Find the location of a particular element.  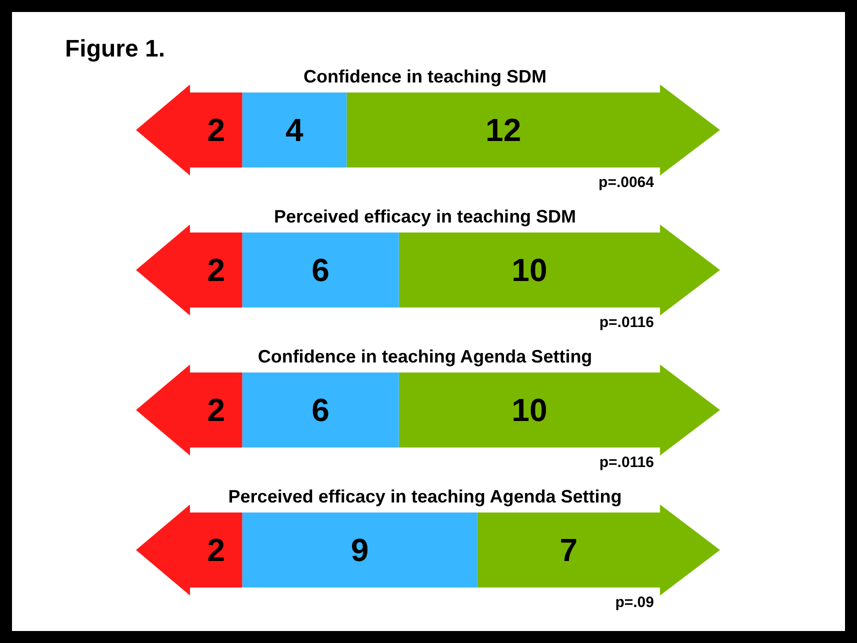

data-label: 9 is located at coordinates (359, 550).